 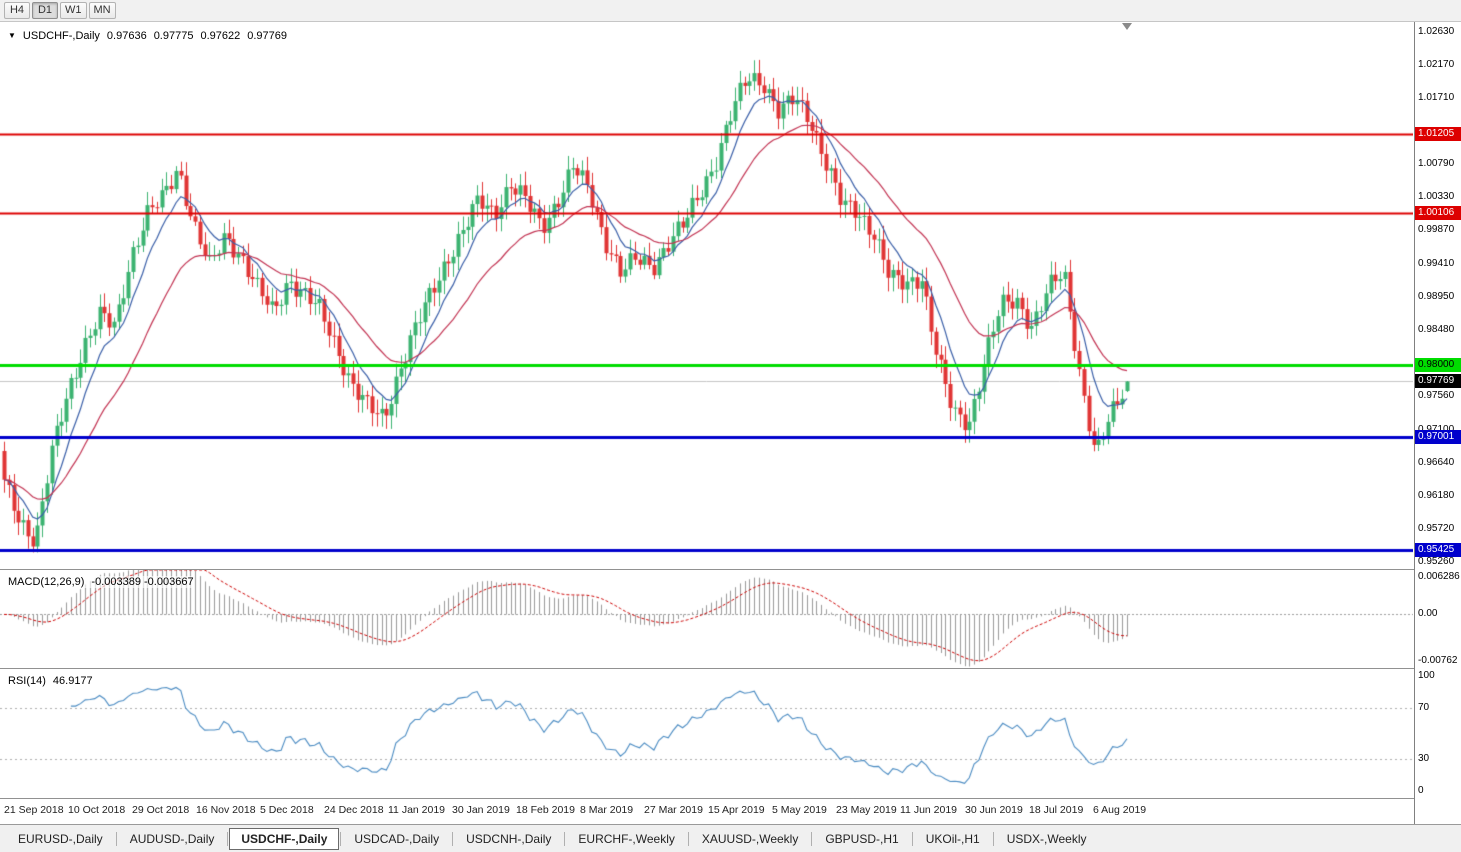 I want to click on tab-usdx-weekly: USDX-,Weekly, so click(x=1046, y=838).